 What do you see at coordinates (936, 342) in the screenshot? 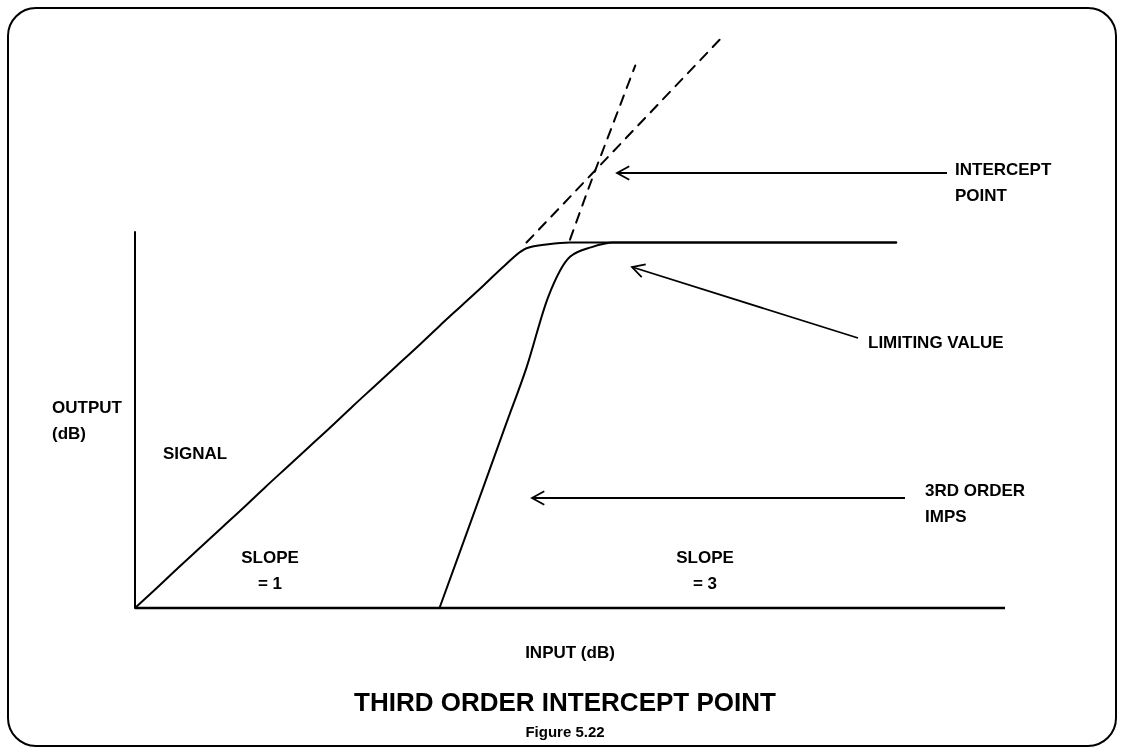
I see `annotation: LIMITING VALUE` at bounding box center [936, 342].